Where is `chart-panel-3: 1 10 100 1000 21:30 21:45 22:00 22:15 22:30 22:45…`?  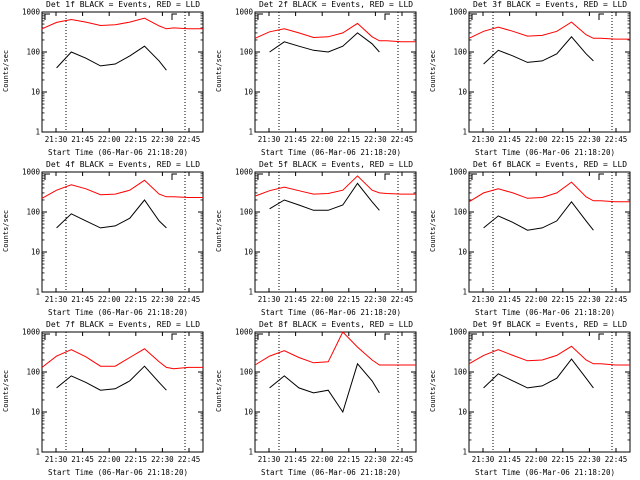 chart-panel-3: 1 10 100 1000 21:30 21:45 22:00 22:15 22:30 22:45… is located at coordinates (533, 80).